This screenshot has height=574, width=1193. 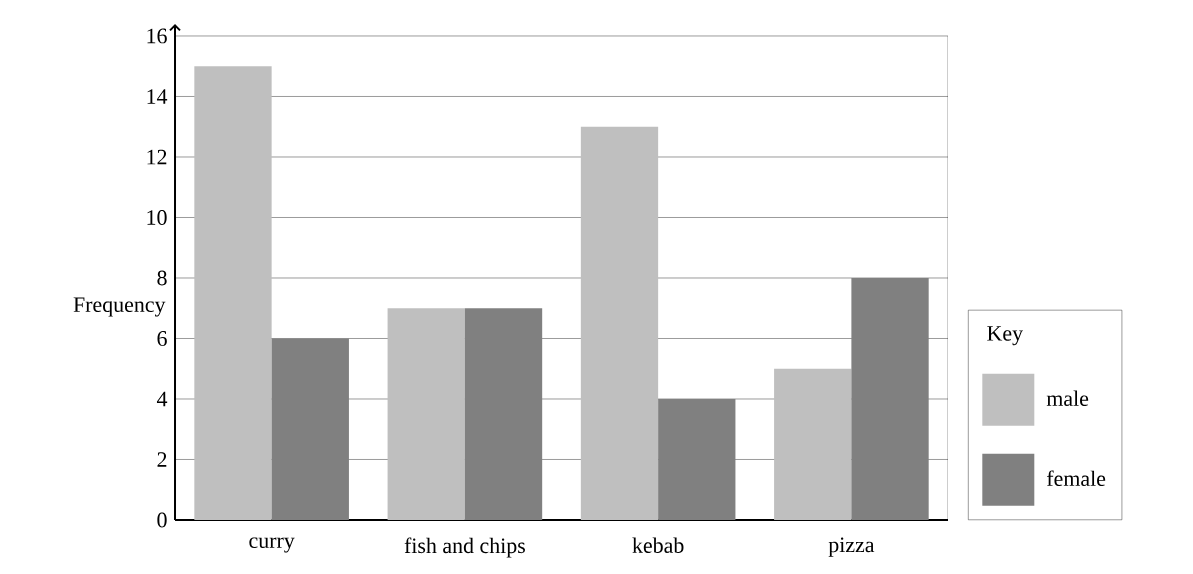 What do you see at coordinates (272, 545) in the screenshot?
I see `x-tick-label: curry` at bounding box center [272, 545].